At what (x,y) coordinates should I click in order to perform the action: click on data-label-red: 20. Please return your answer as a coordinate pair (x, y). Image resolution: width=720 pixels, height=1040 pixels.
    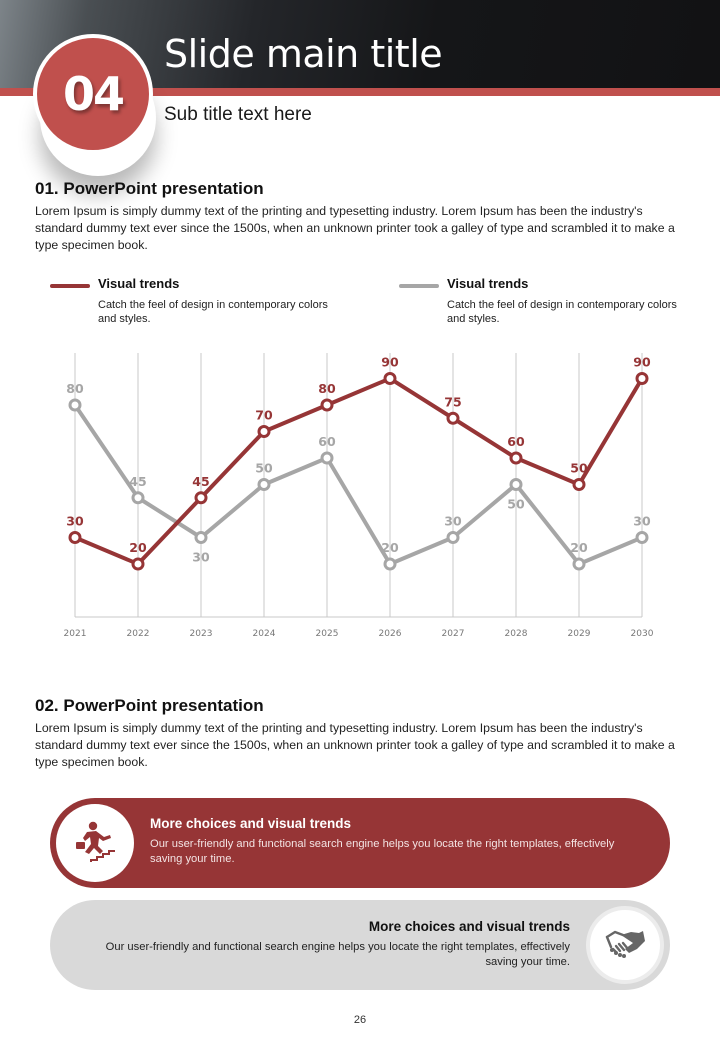
    Looking at the image, I should click on (138, 547).